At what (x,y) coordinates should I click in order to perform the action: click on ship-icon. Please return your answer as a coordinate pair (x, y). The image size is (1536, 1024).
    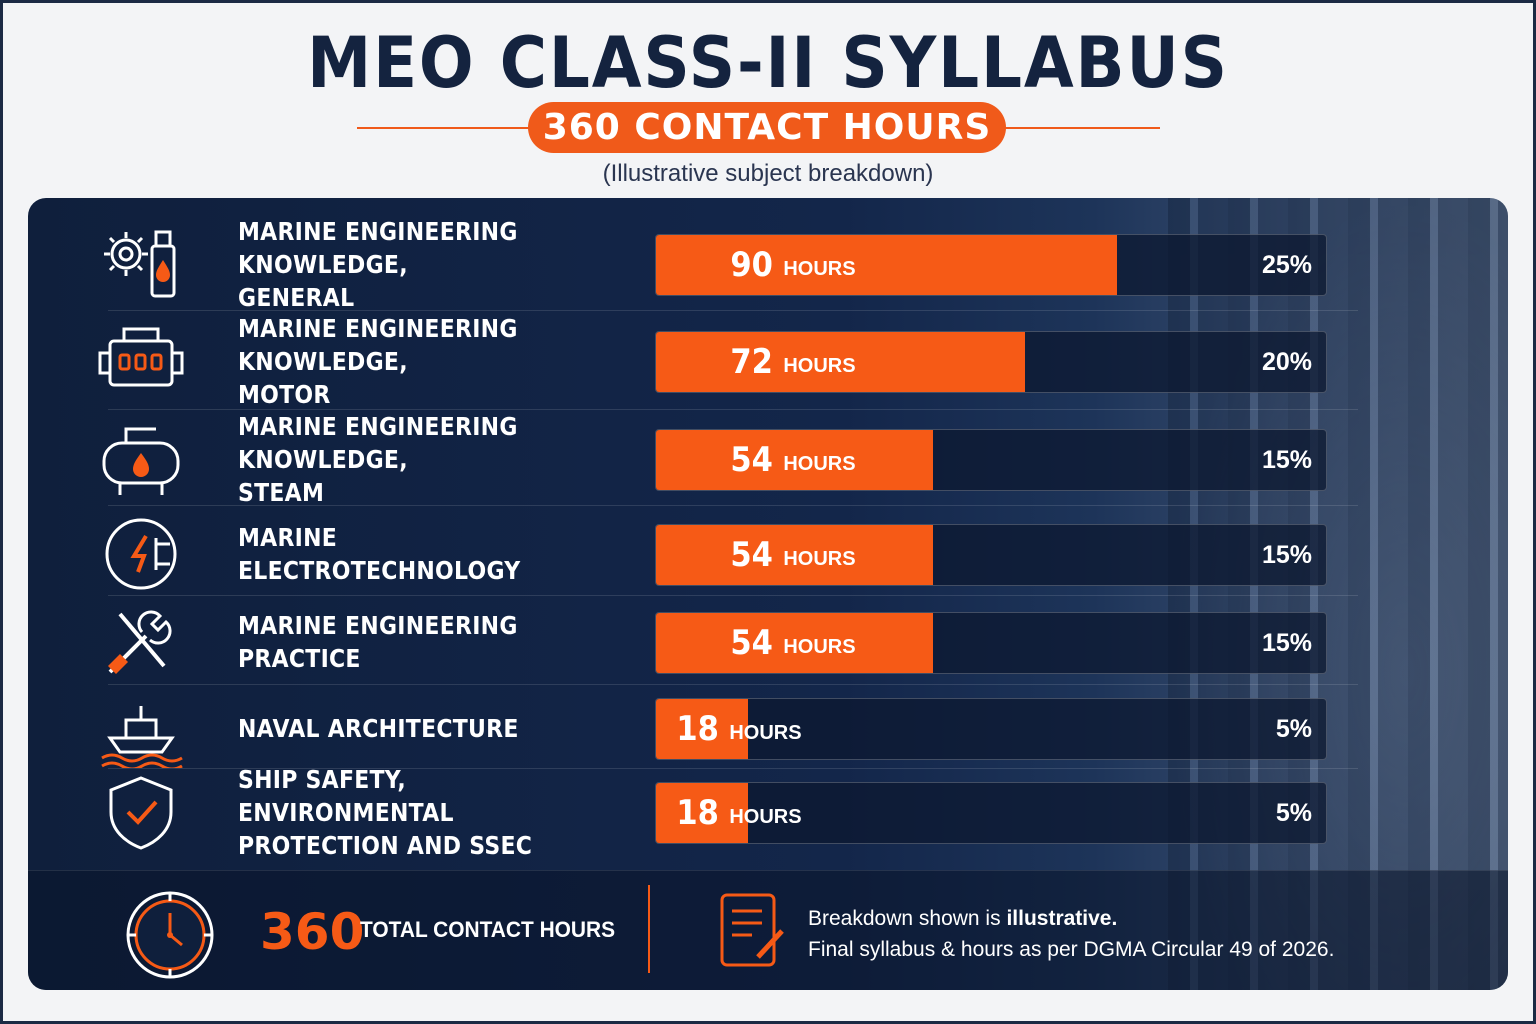
    Looking at the image, I should click on (141, 729).